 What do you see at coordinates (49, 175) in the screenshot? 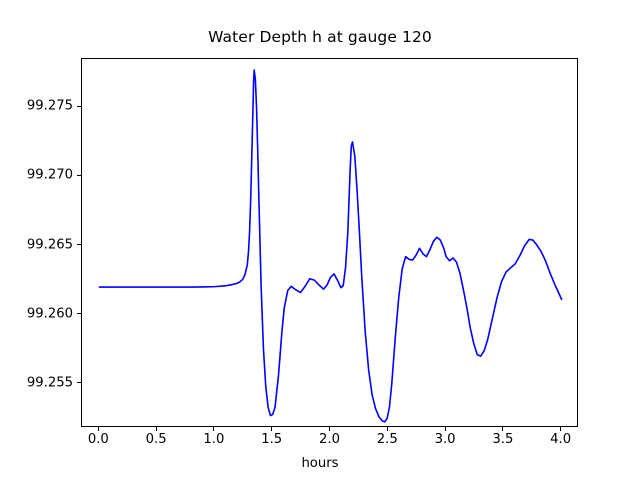
I see `y-tick-label: 99.270` at bounding box center [49, 175].